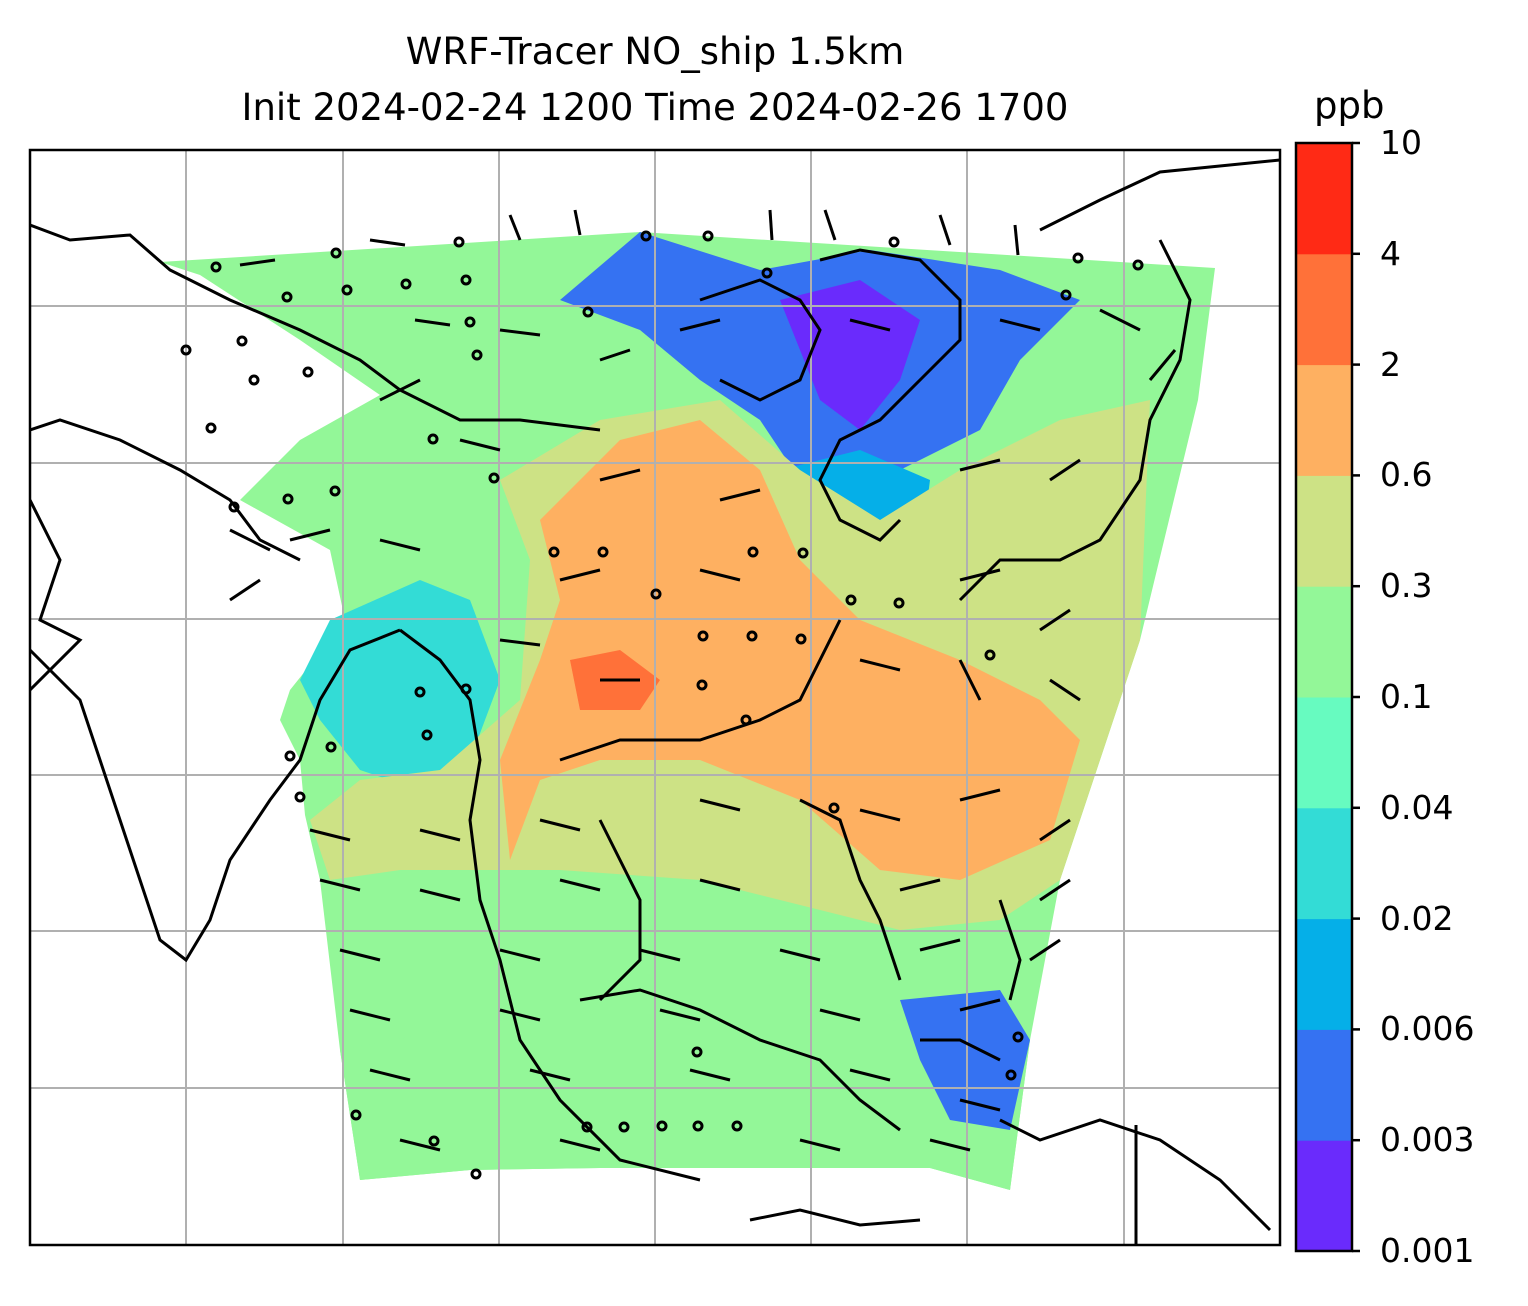 The height and width of the screenshot is (1306, 1528). Describe the element at coordinates (1349, 105) in the screenshot. I see `colorbar-unit-label: ppb` at that location.